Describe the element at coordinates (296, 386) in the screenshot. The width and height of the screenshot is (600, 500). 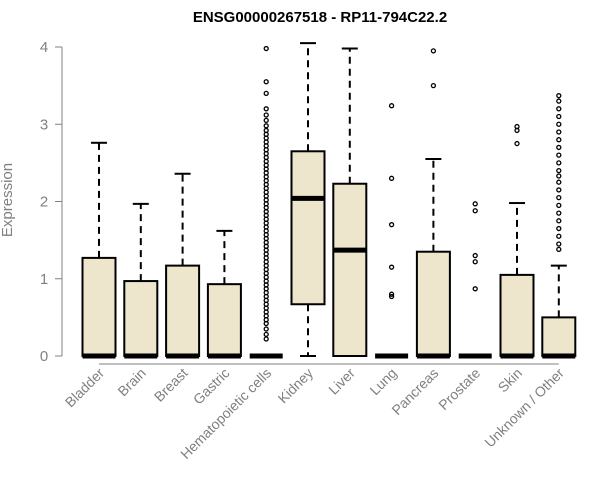
I see `x-tick-label: Kidney` at that location.